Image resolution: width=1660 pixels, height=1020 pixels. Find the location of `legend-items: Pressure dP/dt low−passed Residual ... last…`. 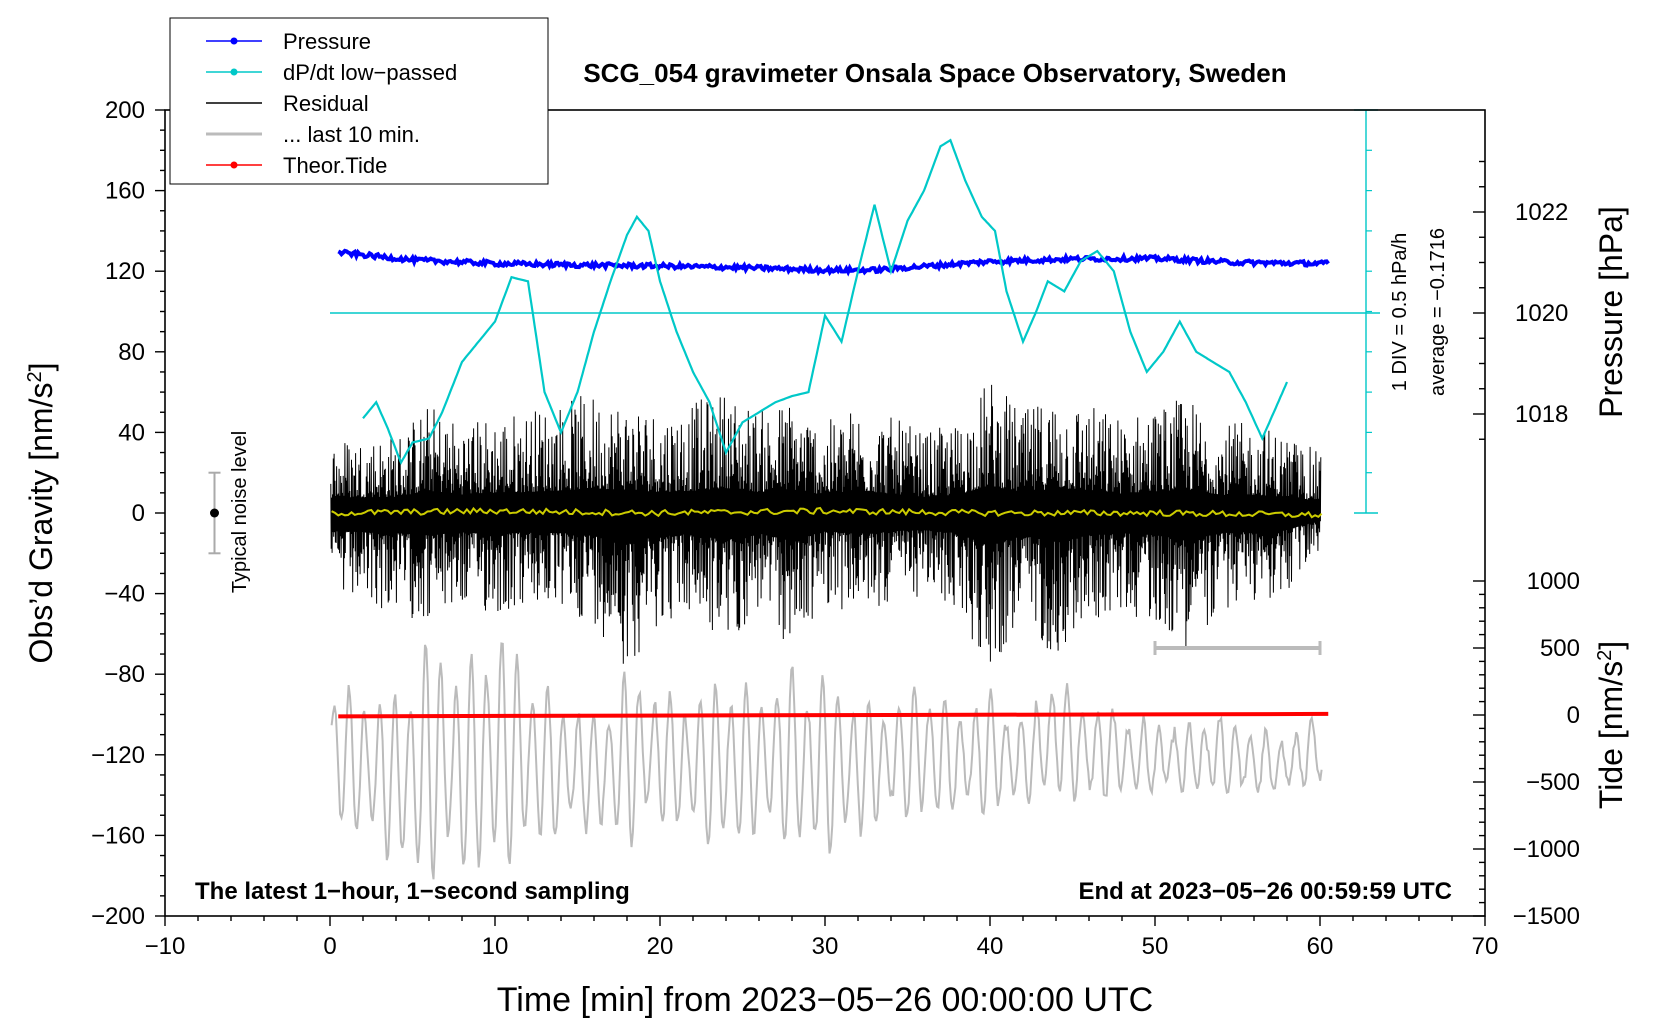

legend-items: Pressure dP/dt low−passed Residual ... last… is located at coordinates (331, 103).